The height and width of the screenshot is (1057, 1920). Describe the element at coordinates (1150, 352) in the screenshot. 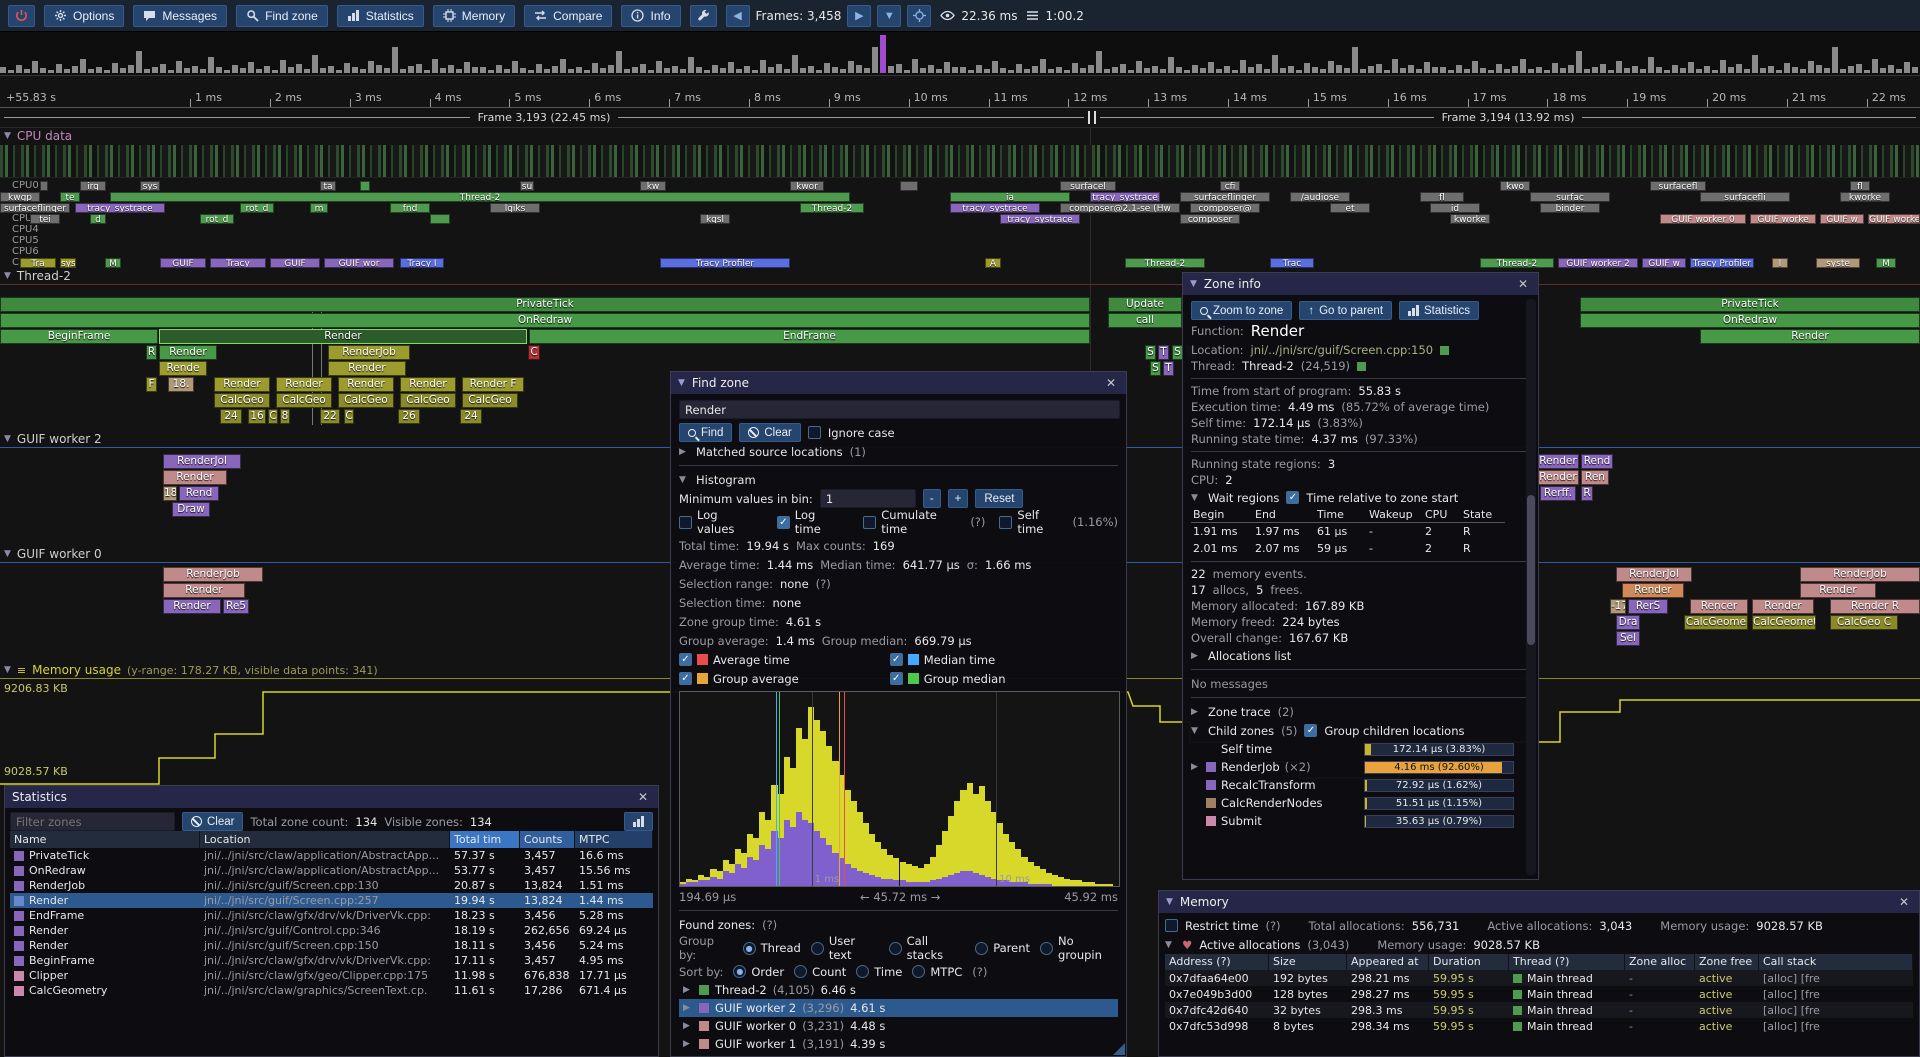

I see `timeline-zone: S` at that location.